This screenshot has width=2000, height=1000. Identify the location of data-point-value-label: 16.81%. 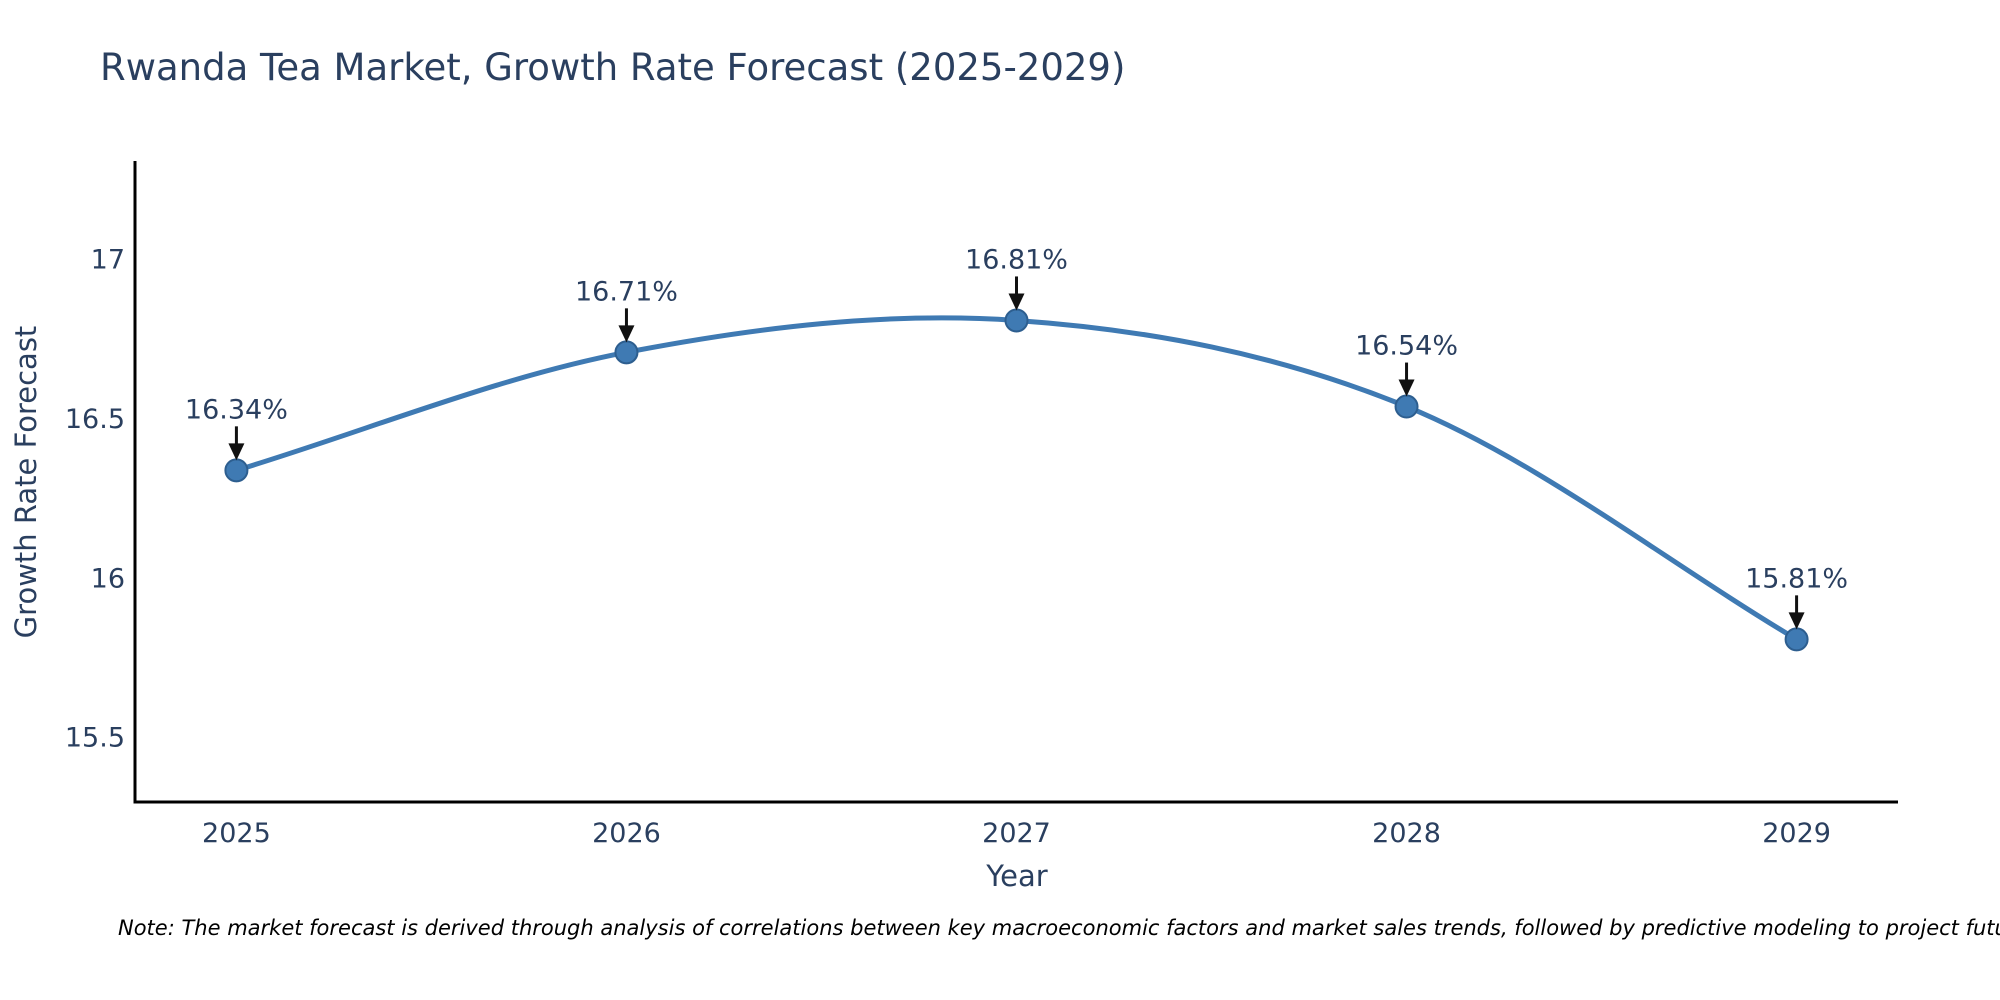
(1016, 259).